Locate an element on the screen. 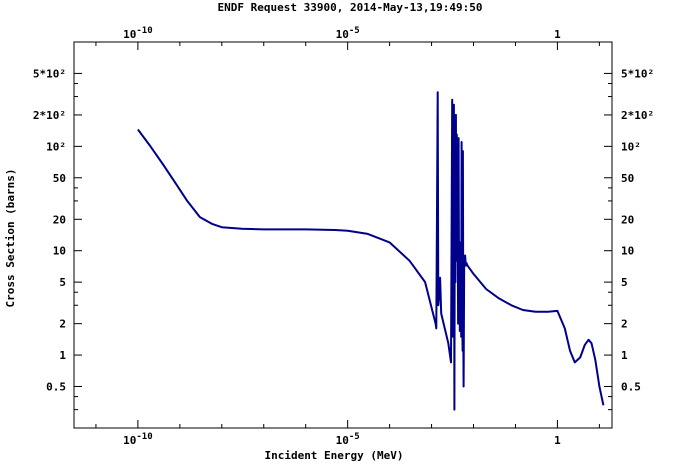 The height and width of the screenshot is (464, 697). chart-title: ENDF Request 33900, 2014-May-13,19:49:50 is located at coordinates (350, 7).